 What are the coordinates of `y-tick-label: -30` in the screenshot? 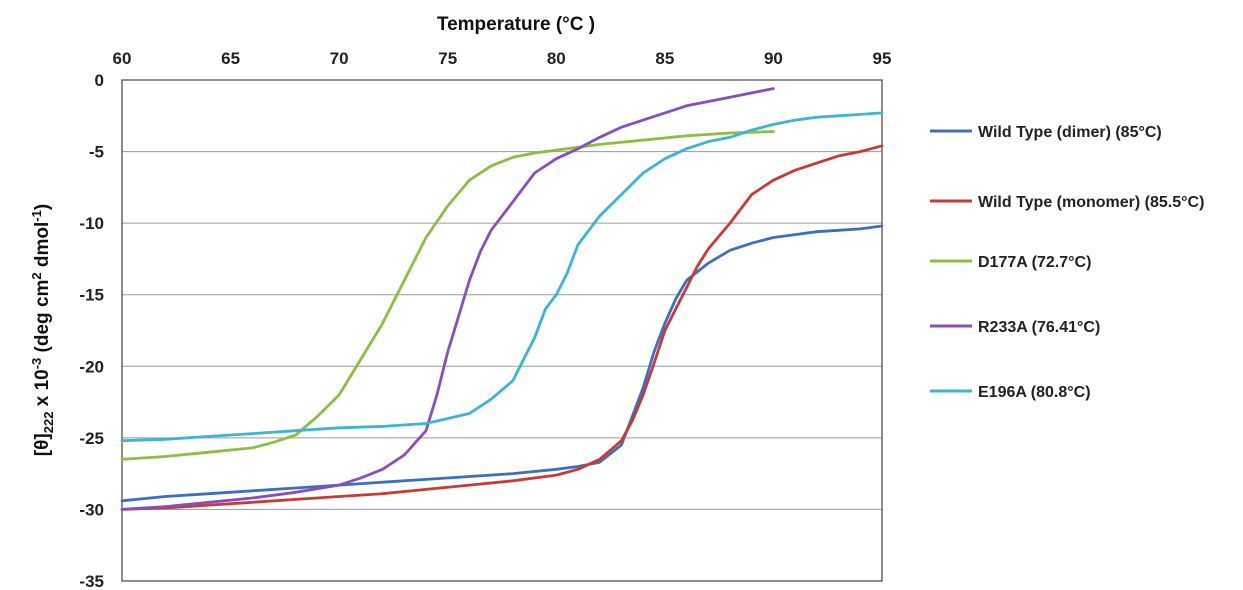 It's located at (91, 509).